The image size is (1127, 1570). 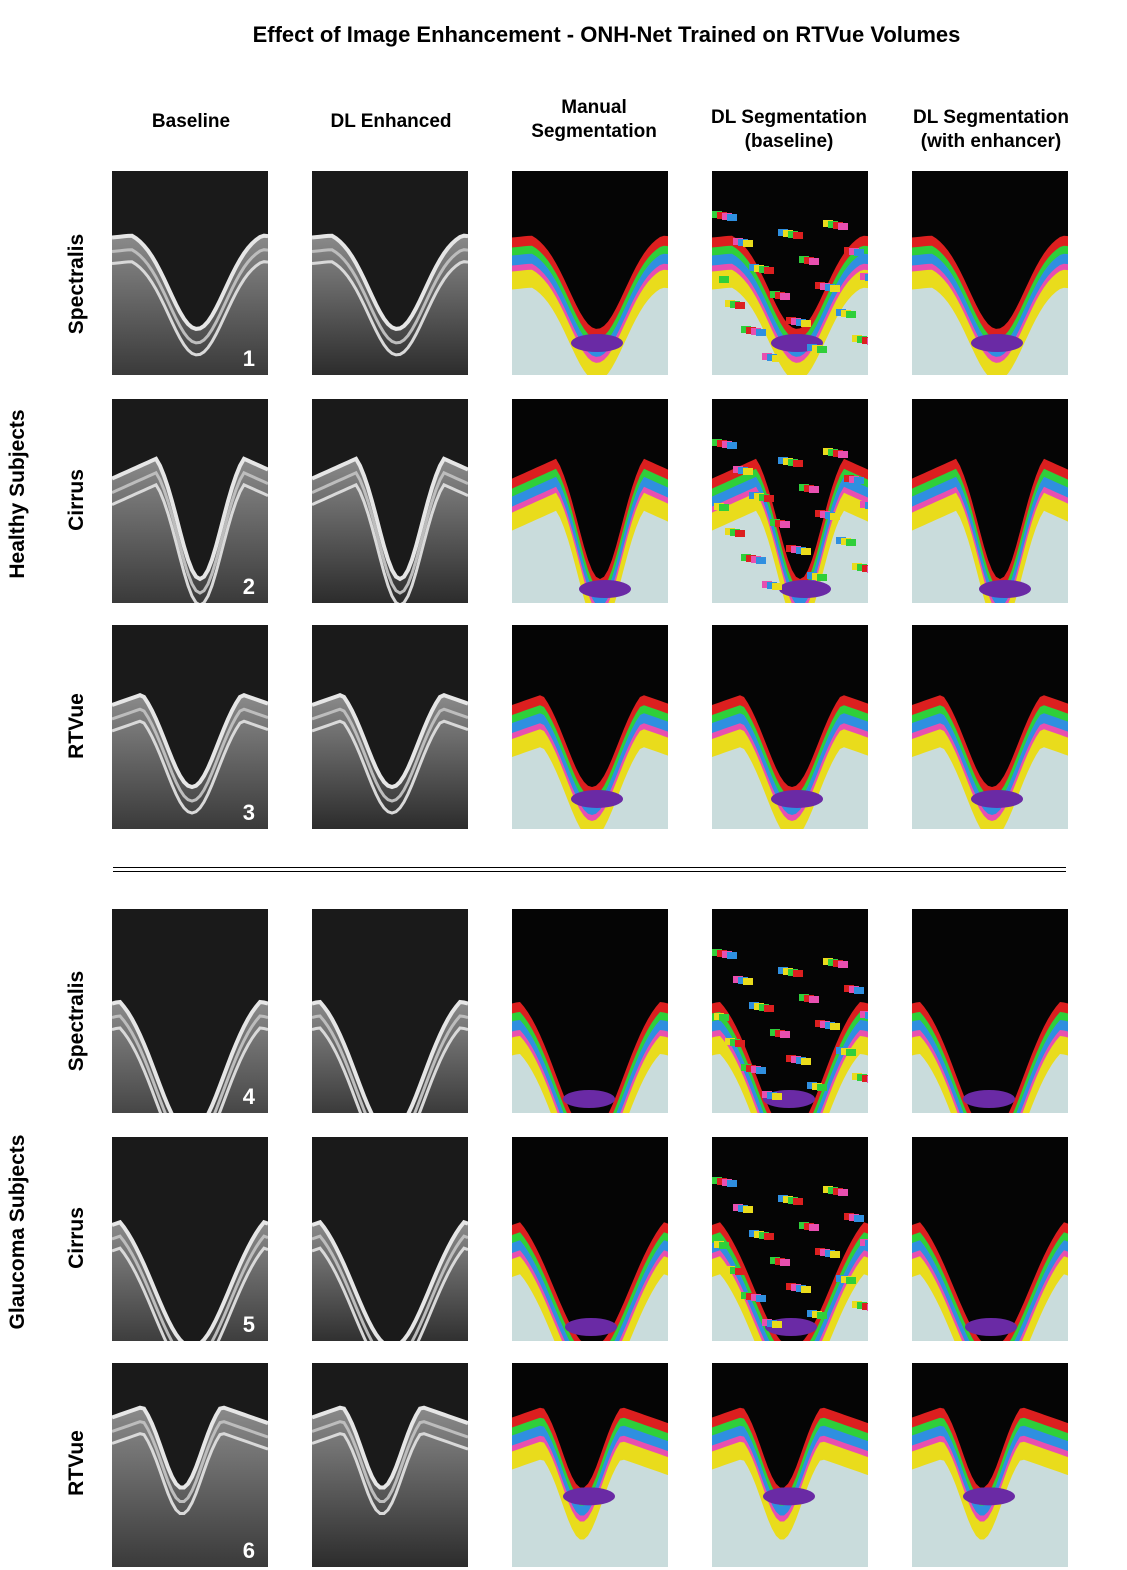 What do you see at coordinates (248, 586) in the screenshot?
I see `image-number-label: 2` at bounding box center [248, 586].